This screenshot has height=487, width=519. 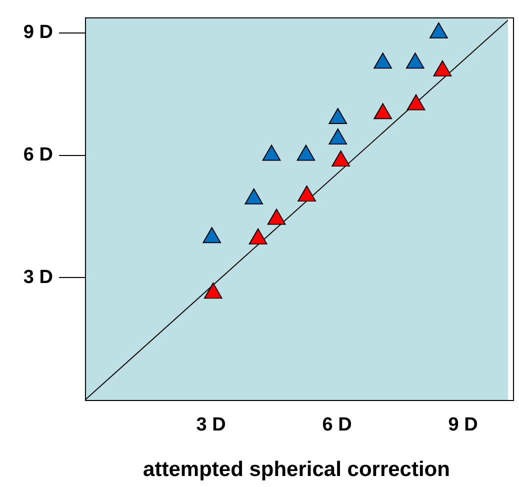 I want to click on x-tick-label: 3 D, so click(x=211, y=425).